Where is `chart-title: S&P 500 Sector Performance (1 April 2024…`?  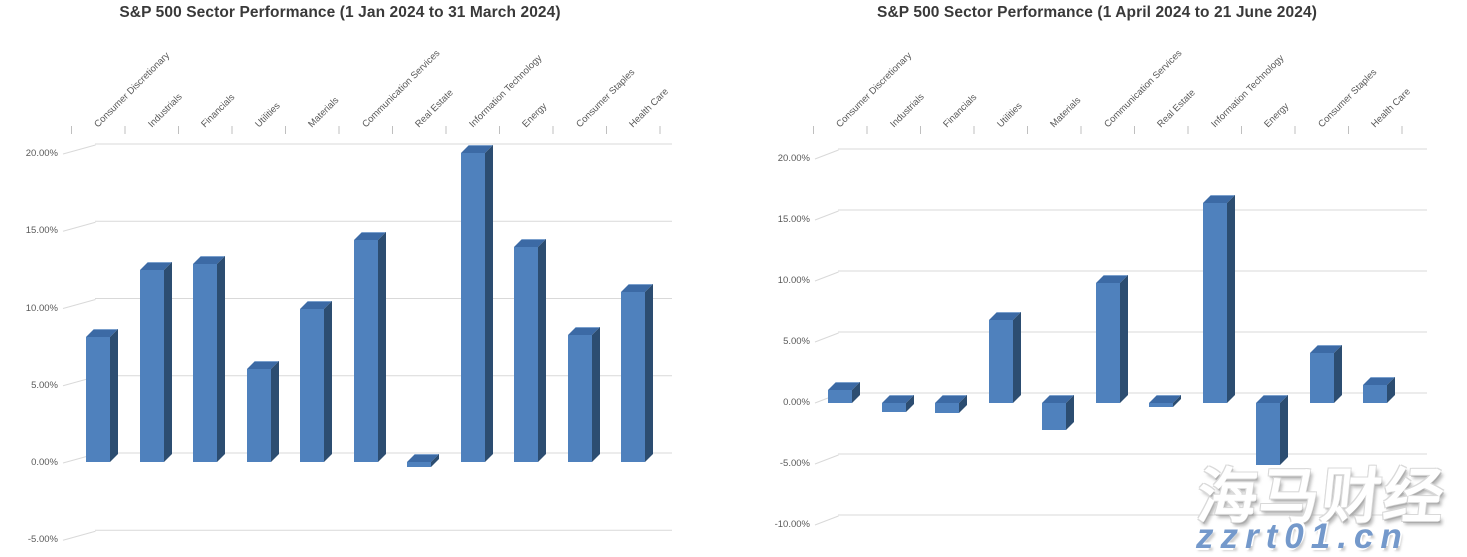
chart-title: S&P 500 Sector Performance (1 April 2024… is located at coordinates (1097, 12).